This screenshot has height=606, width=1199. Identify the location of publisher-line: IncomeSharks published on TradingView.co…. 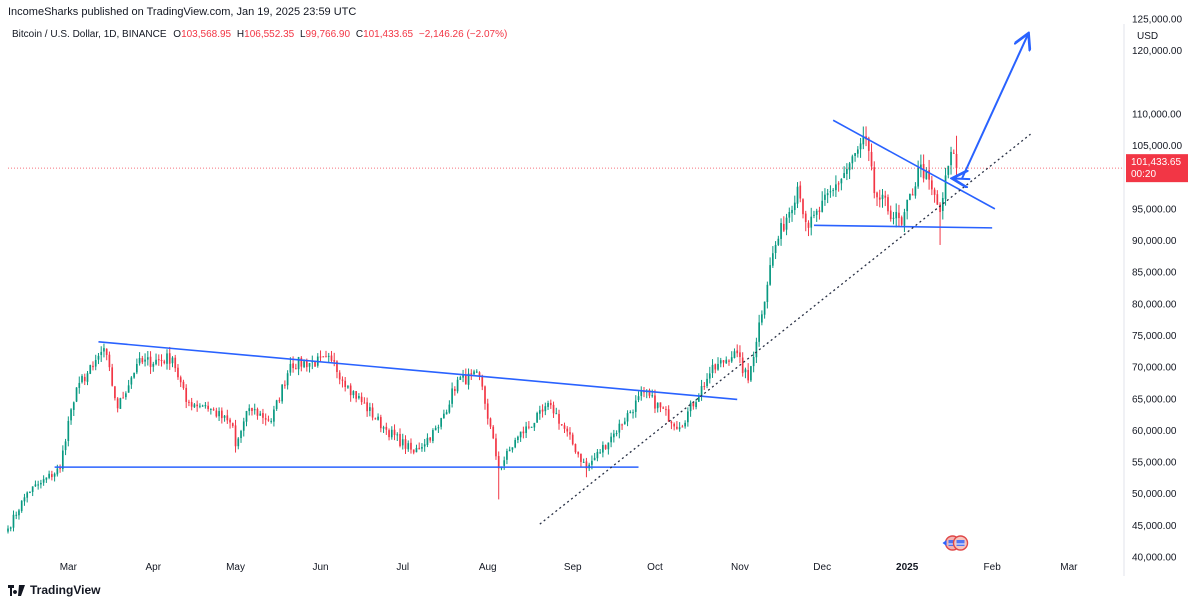
(182, 12).